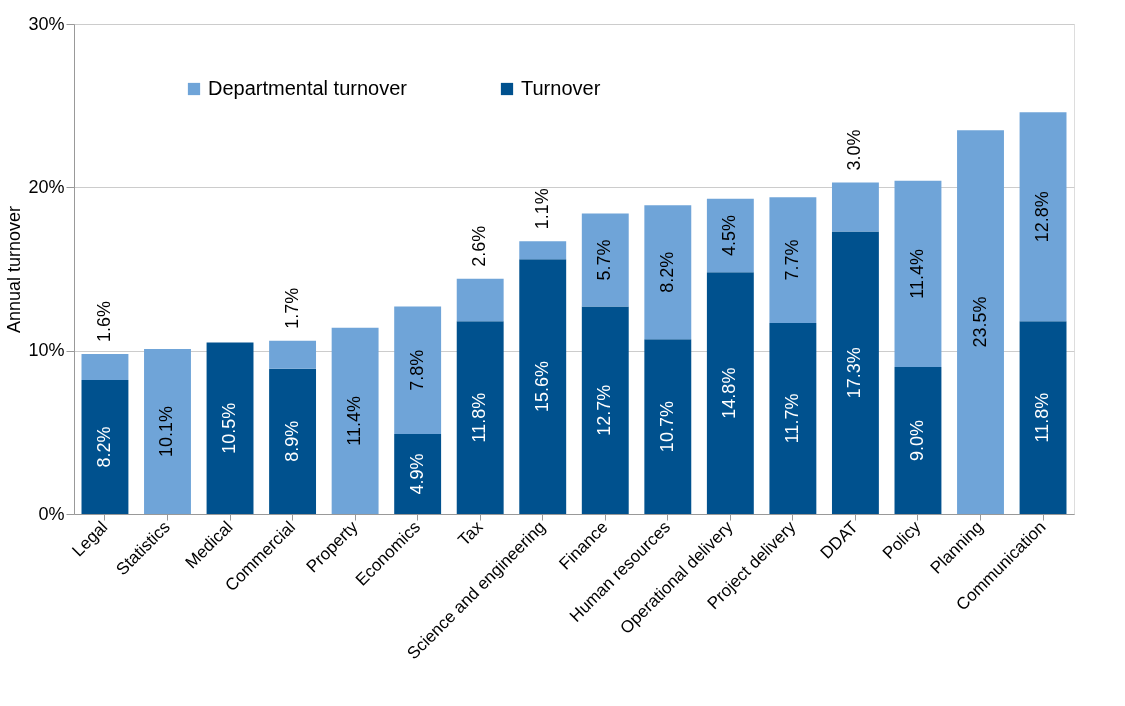 This screenshot has width=1125, height=706. What do you see at coordinates (103, 321) in the screenshot?
I see `data-label: 1.6%` at bounding box center [103, 321].